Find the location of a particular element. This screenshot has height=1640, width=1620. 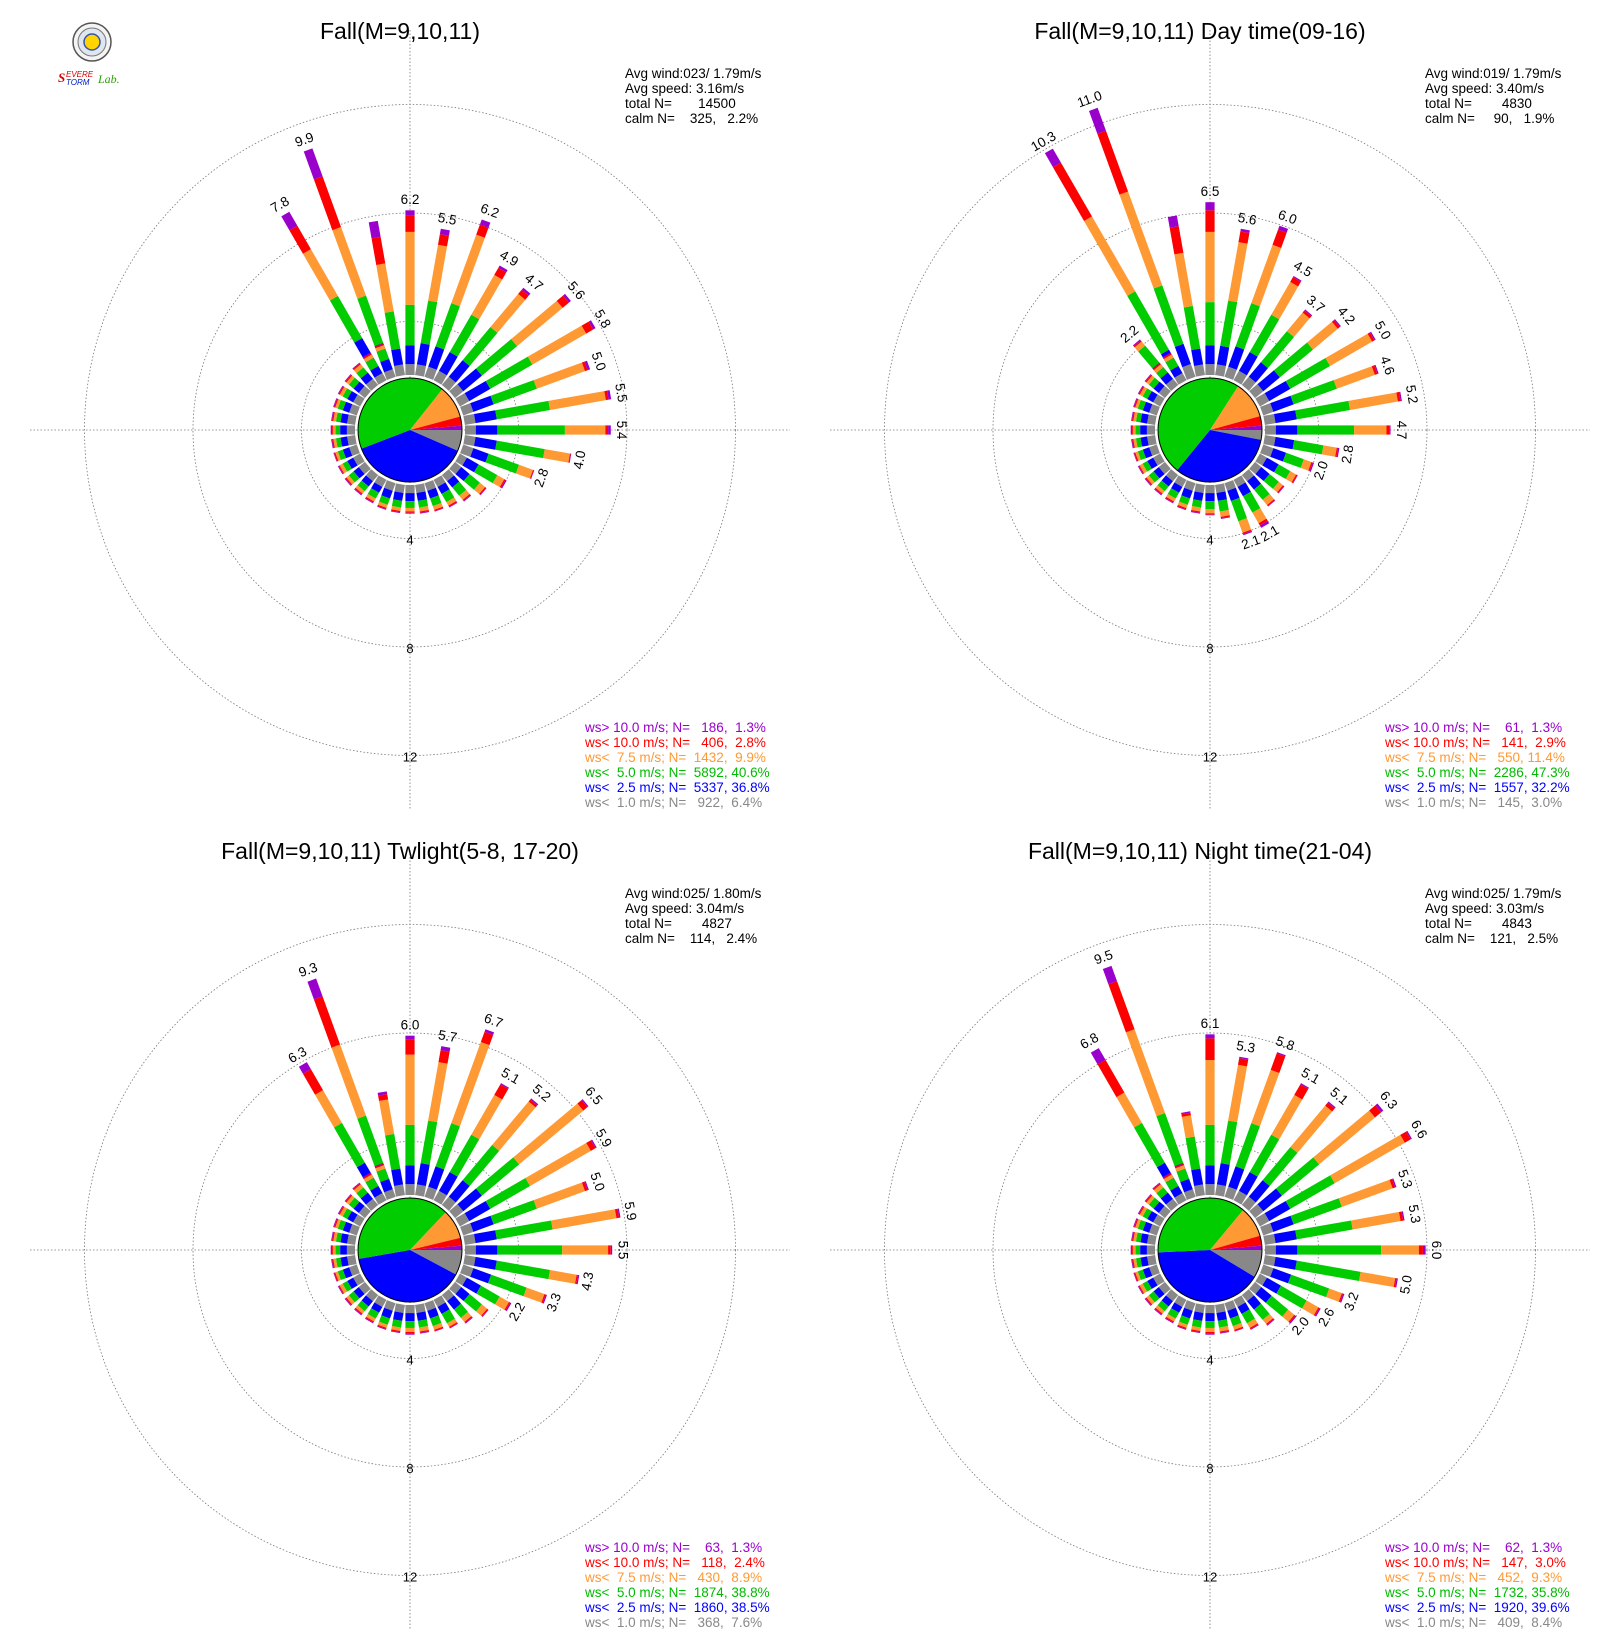

bar-value-label: 5.0 is located at coordinates (599, 361).